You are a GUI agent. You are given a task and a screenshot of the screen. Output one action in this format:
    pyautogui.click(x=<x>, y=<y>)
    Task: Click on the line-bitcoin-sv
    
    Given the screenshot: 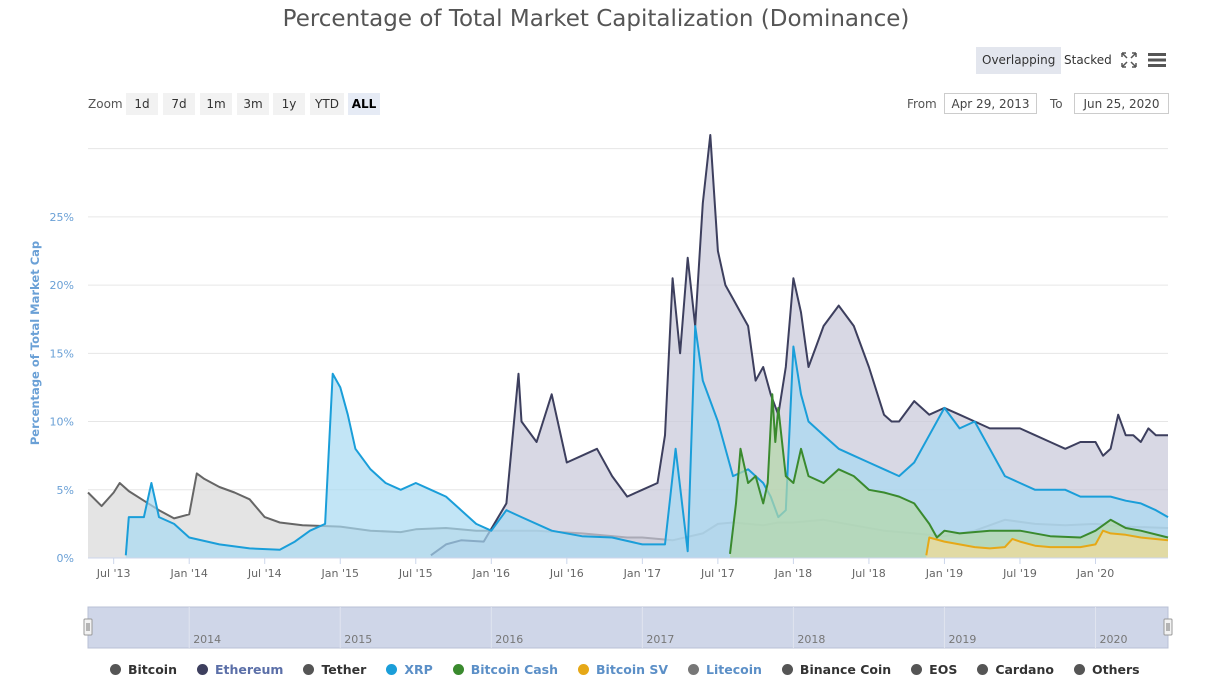 What is the action you would take?
    pyautogui.click(x=1047, y=542)
    